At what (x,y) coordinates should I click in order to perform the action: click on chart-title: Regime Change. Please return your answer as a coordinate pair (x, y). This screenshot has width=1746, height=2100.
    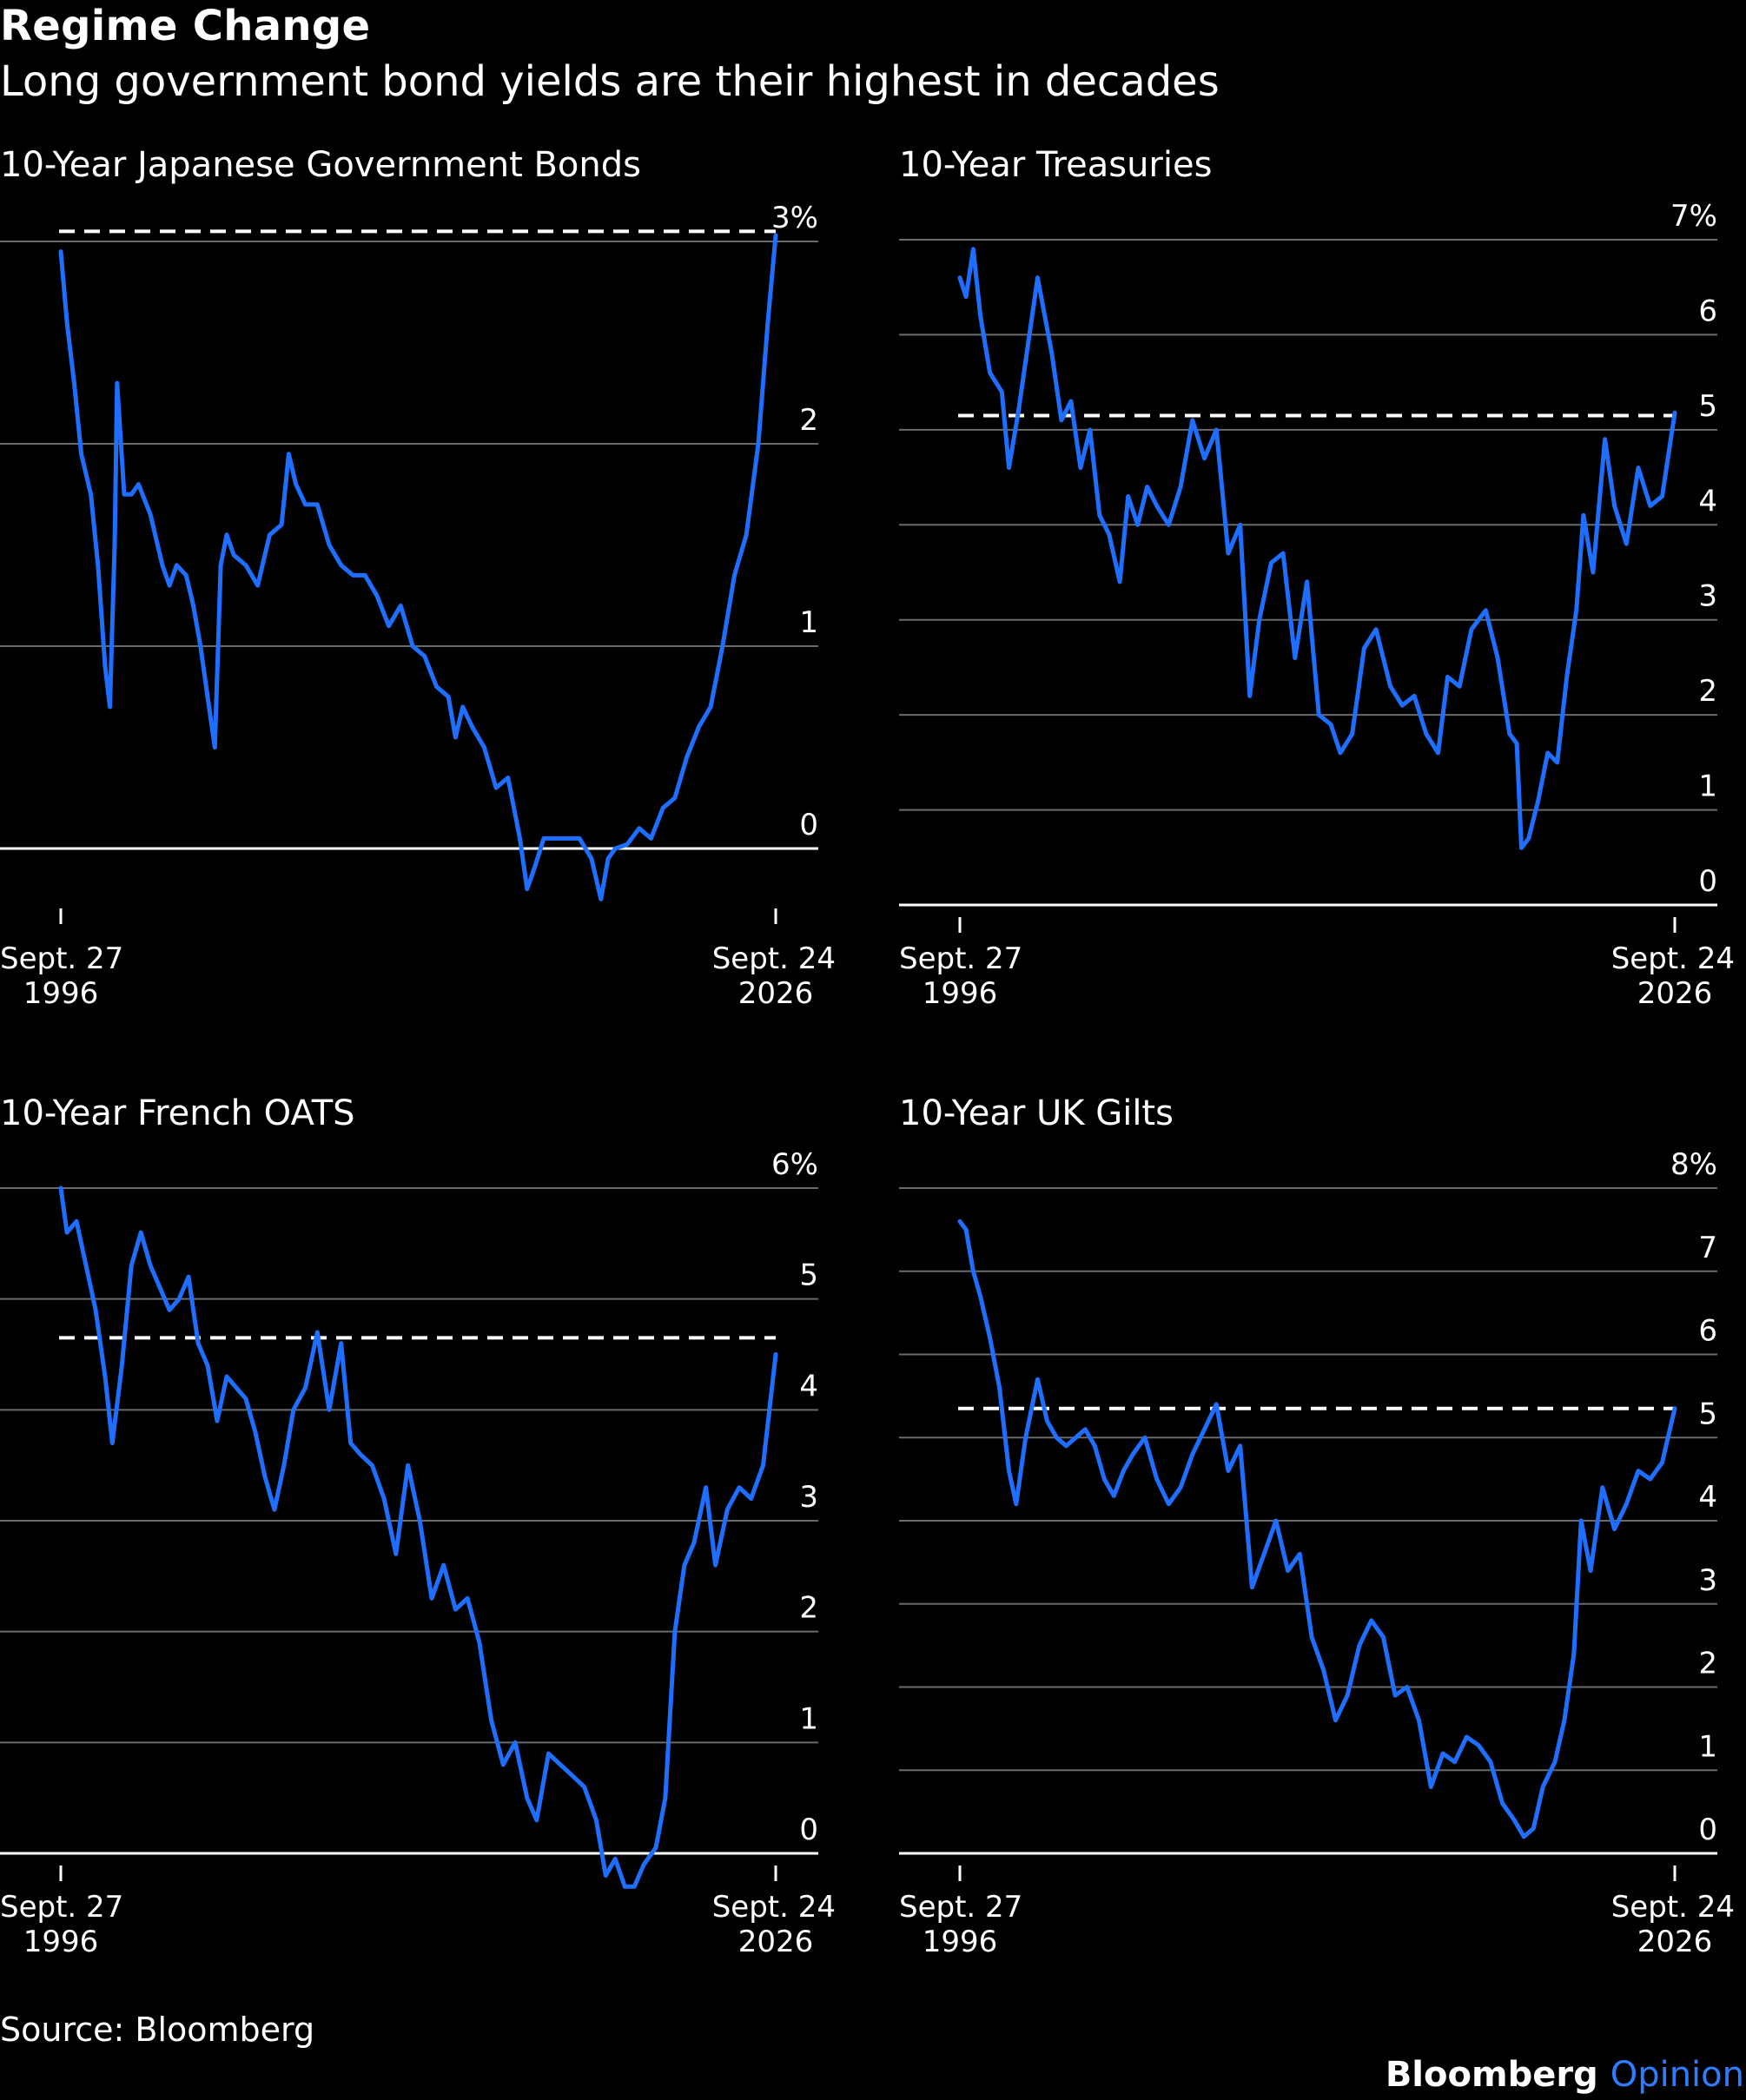
    Looking at the image, I should click on (185, 26).